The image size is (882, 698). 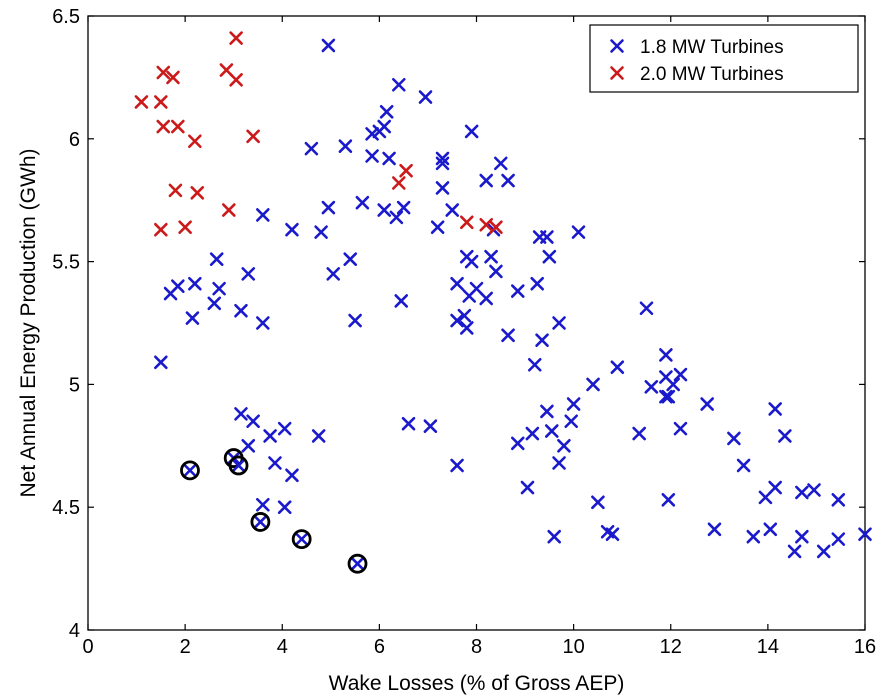 I want to click on x-tick-label: 12, so click(x=671, y=647).